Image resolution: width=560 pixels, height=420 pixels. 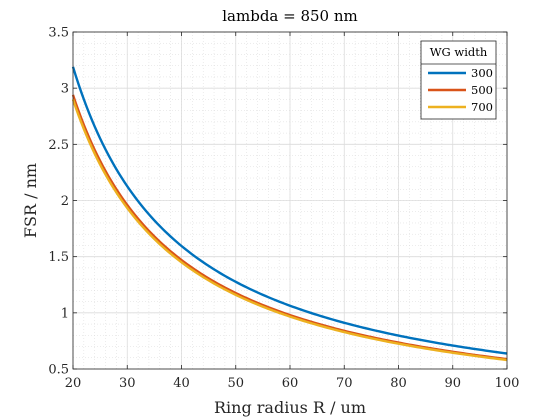 I want to click on chart-title: lambda = 850 nm, so click(x=290, y=16).